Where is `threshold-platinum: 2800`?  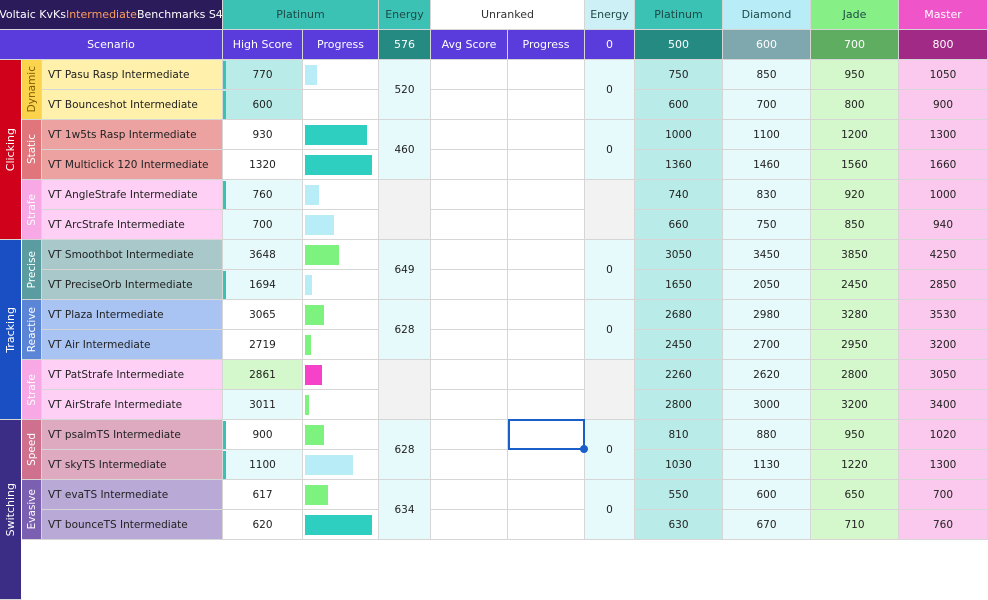 threshold-platinum: 2800 is located at coordinates (679, 405).